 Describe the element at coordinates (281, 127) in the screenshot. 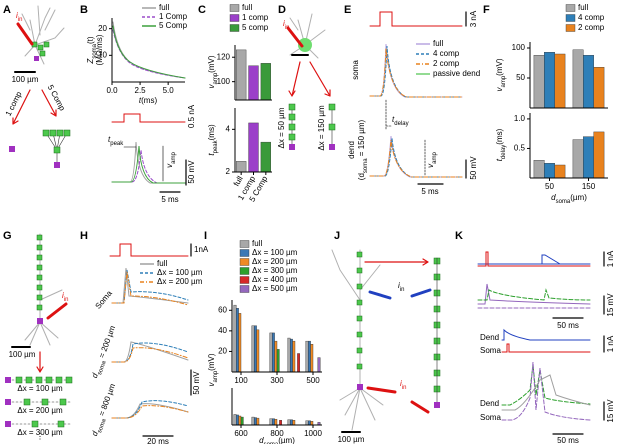

I see `chain-label: Δx = 50 µm` at that location.